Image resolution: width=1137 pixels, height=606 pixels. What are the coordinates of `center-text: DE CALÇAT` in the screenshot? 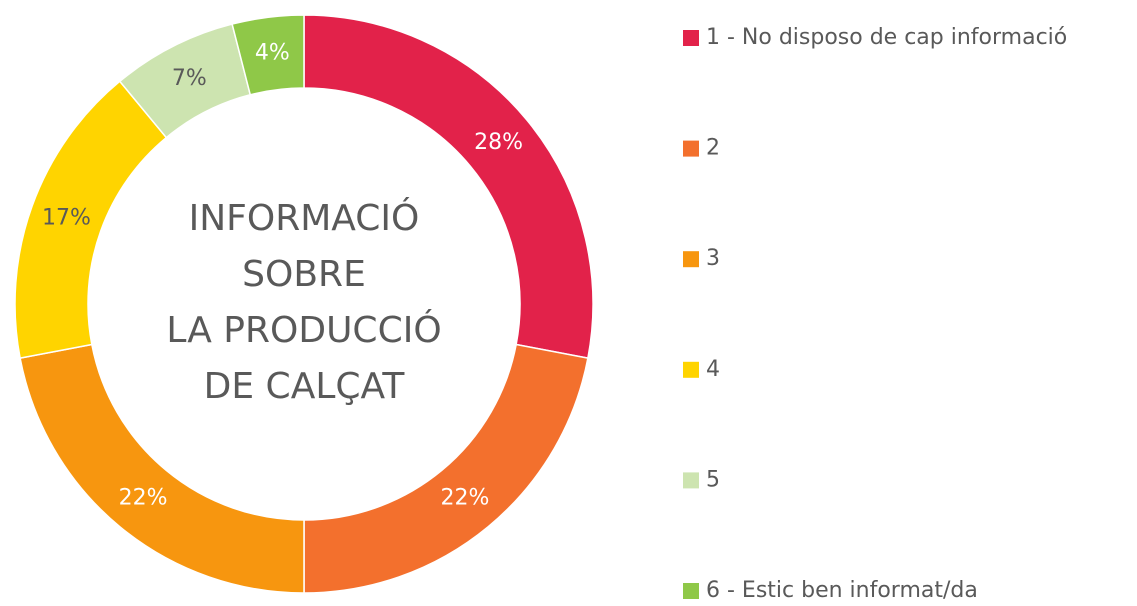 It's located at (305, 386).